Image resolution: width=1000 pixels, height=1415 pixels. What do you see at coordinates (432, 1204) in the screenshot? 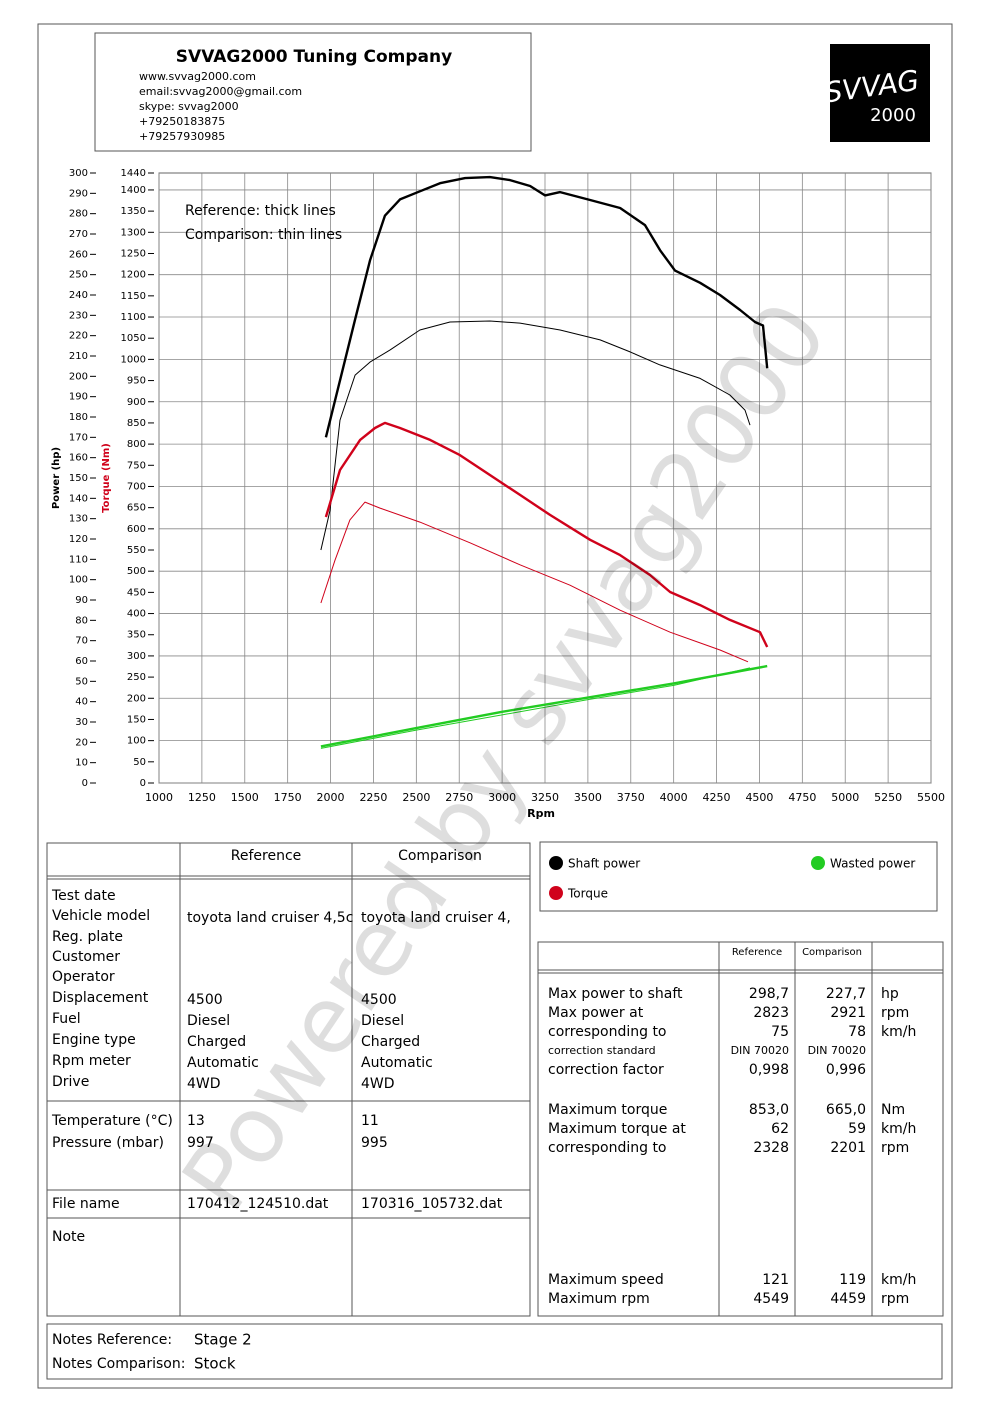
I see `spec-comparison: 170316_105732.dat` at bounding box center [432, 1204].